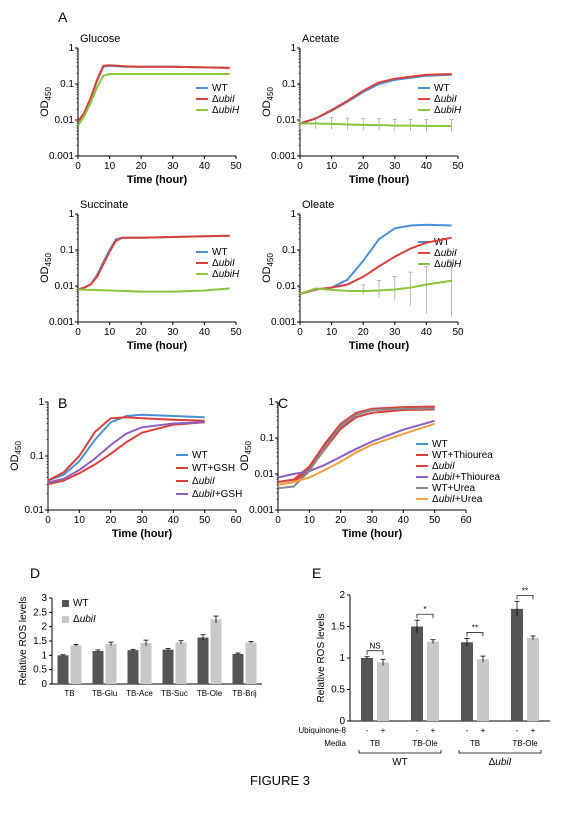 The width and height of the screenshot is (561, 821). Describe the element at coordinates (226, 274) in the screenshot. I see `legend-label: ΔubiH` at that location.